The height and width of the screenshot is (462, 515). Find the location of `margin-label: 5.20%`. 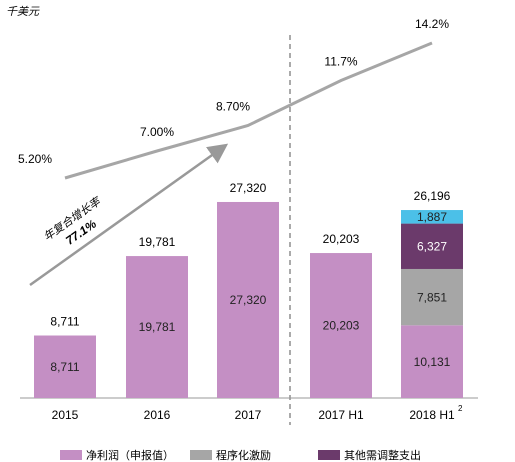

margin-label: 5.20% is located at coordinates (35, 159).